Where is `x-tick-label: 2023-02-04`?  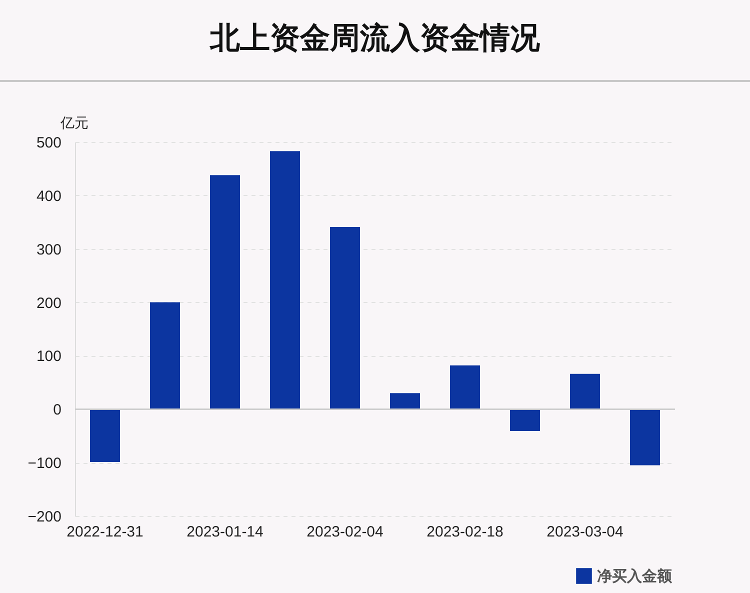 x-tick-label: 2023-02-04 is located at coordinates (345, 532).